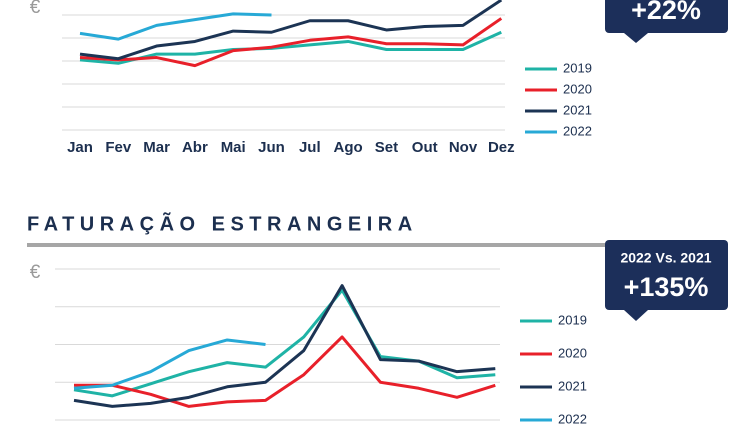 Image resolution: width=750 pixels, height=430 pixels. I want to click on x-tick-label: Nov, so click(463, 147).